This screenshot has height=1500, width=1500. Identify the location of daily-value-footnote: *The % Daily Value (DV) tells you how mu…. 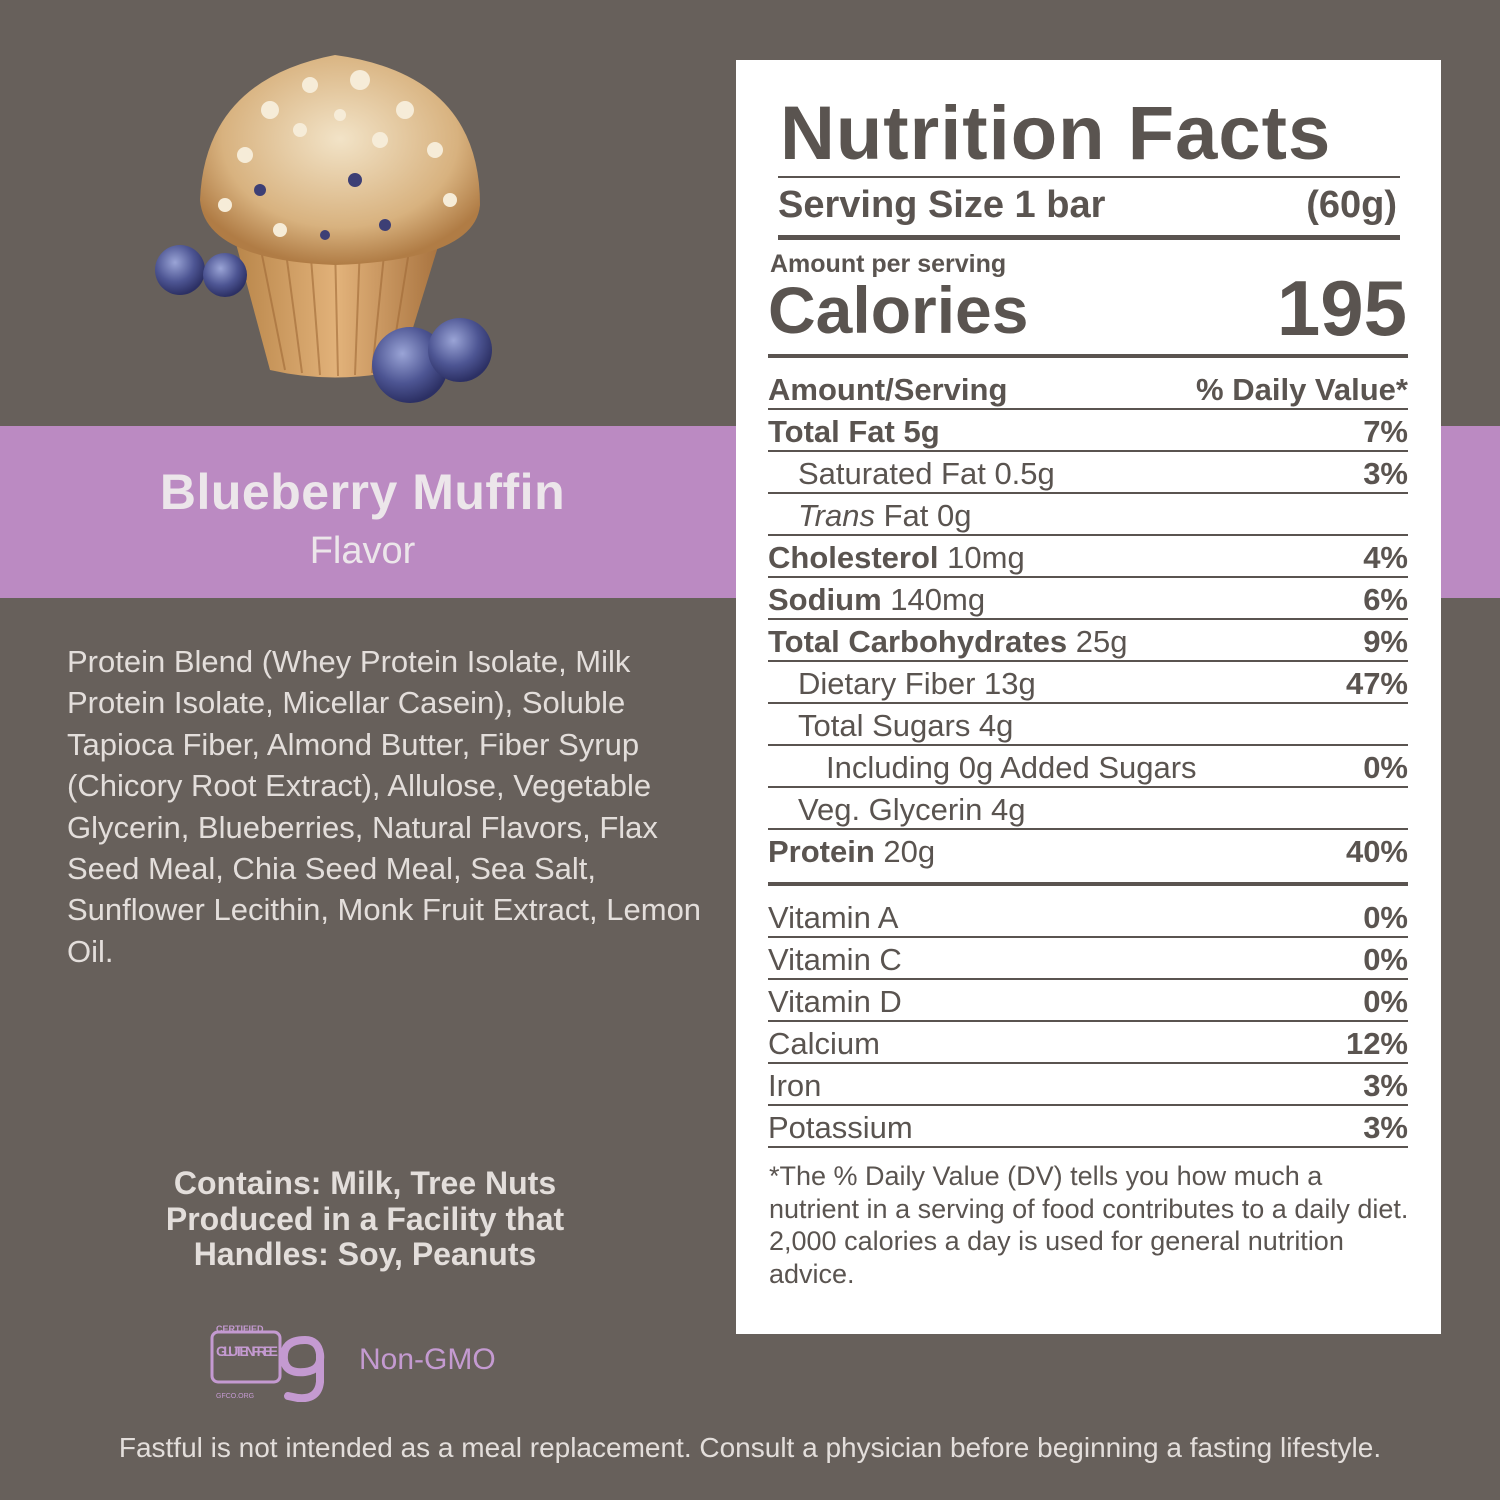
(1089, 1225).